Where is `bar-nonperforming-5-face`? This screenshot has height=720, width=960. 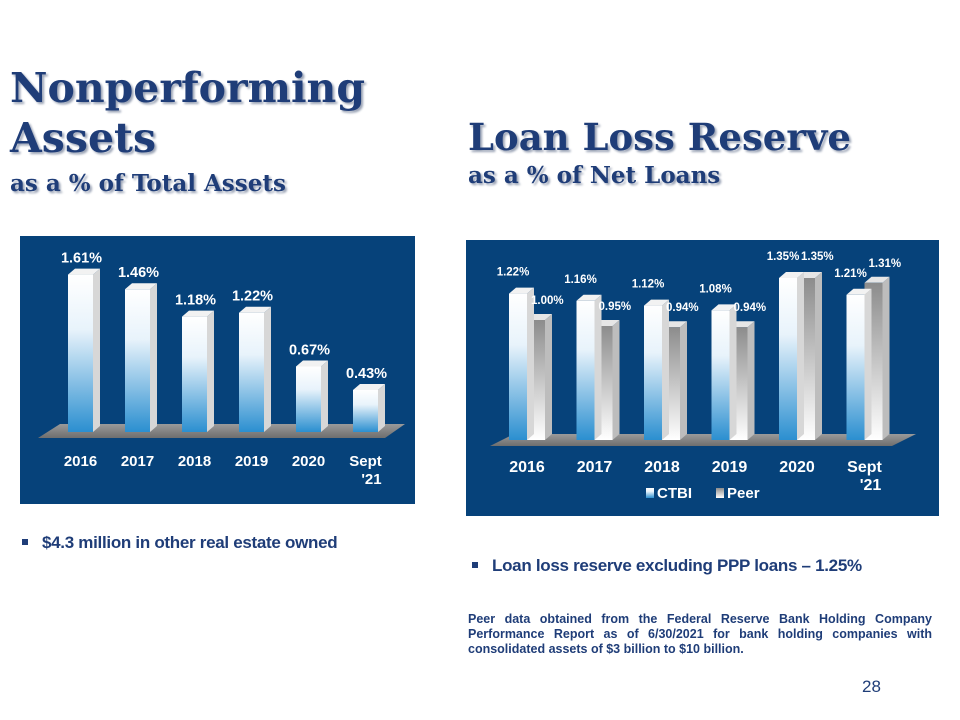 bar-nonperforming-5-face is located at coordinates (365, 410).